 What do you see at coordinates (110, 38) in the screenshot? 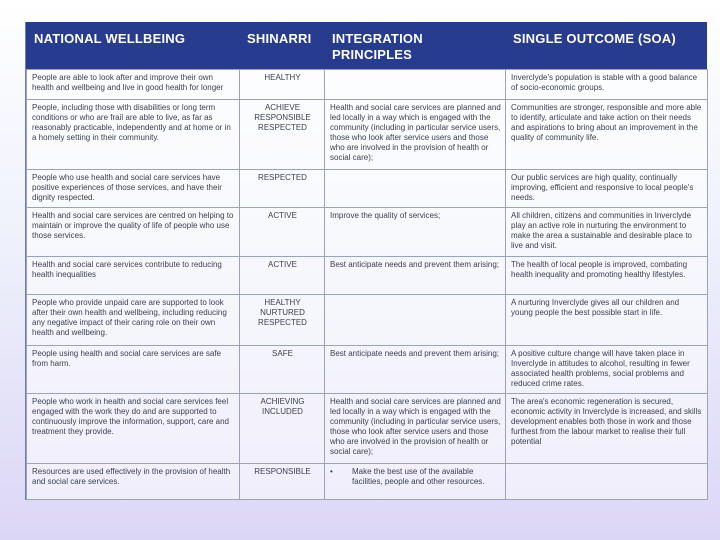
I see `header-national-wellbeing: NATIONAL WELLBEING` at bounding box center [110, 38].